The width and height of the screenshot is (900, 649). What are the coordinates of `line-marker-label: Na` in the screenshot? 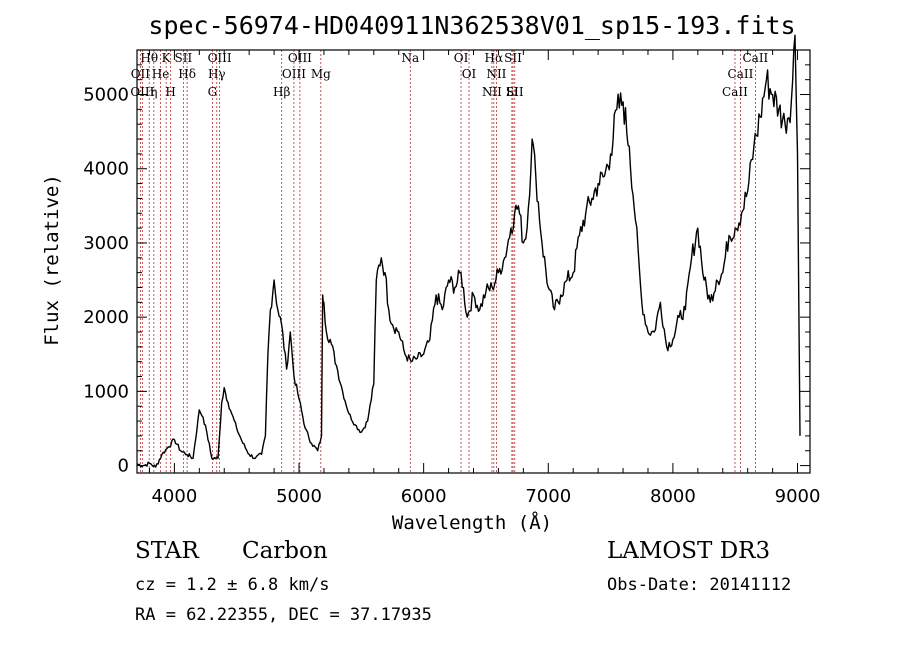 It's located at (410, 58).